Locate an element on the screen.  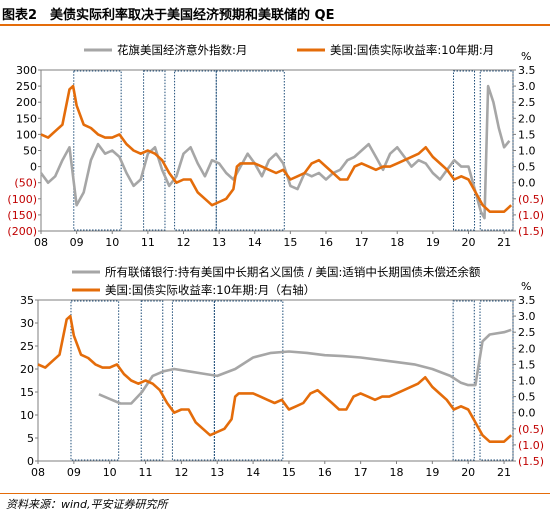
left-axis-tick-label: (200) is located at coordinates (22, 231).